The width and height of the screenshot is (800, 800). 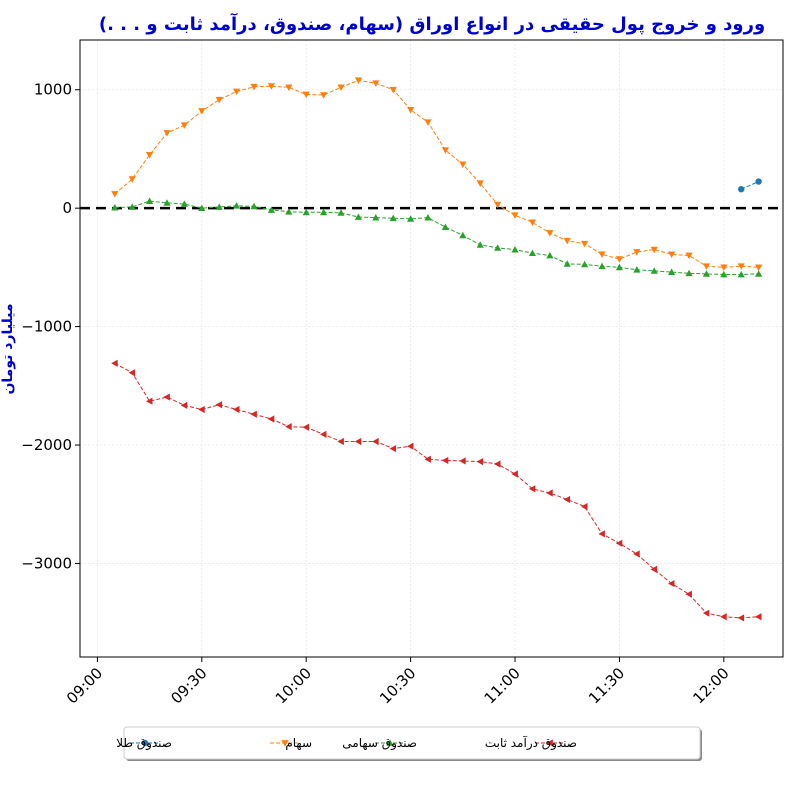 I want to click on legend-label: صندوق سهامی, so click(x=379, y=743).